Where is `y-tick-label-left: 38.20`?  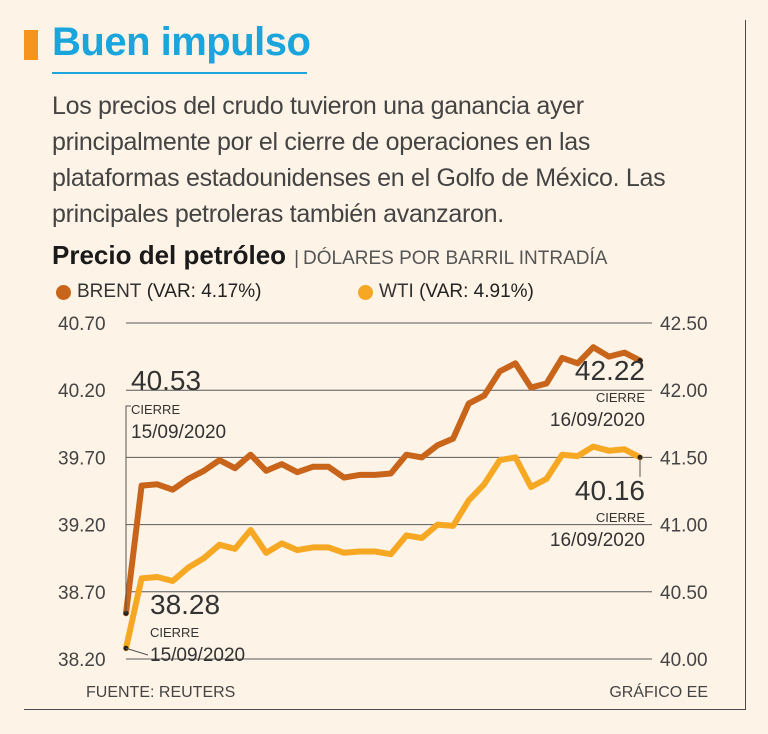 y-tick-label-left: 38.20 is located at coordinates (82, 660).